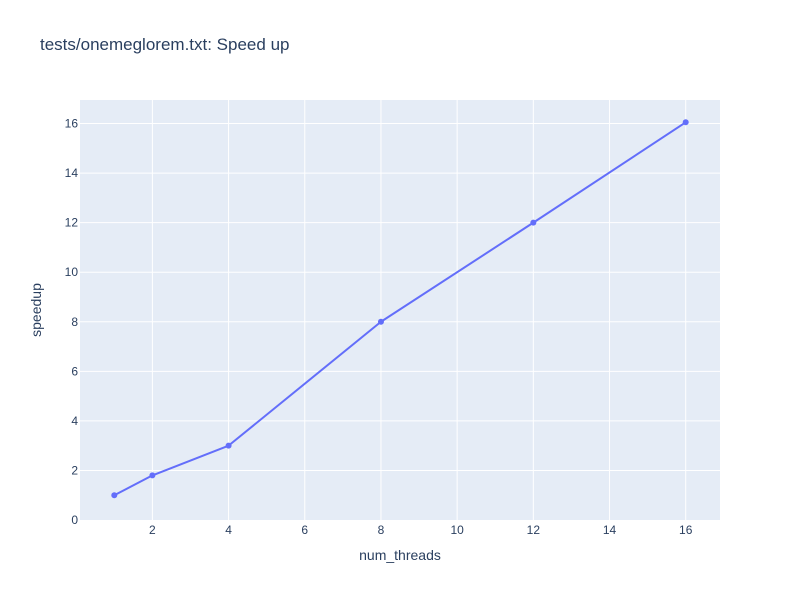  I want to click on y-axis-title: speedup, so click(36, 310).